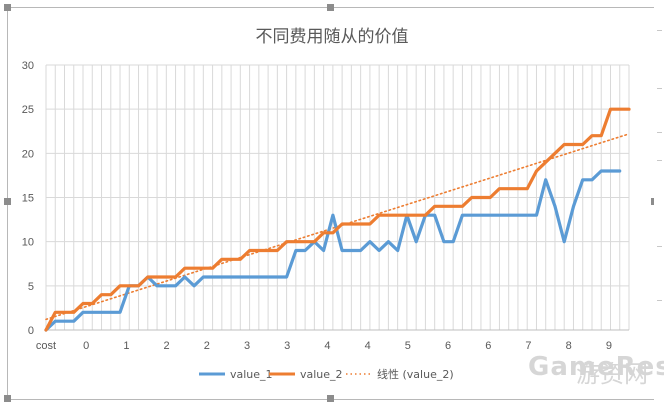  What do you see at coordinates (321, 374) in the screenshot?
I see `legend-label: value_2` at bounding box center [321, 374].